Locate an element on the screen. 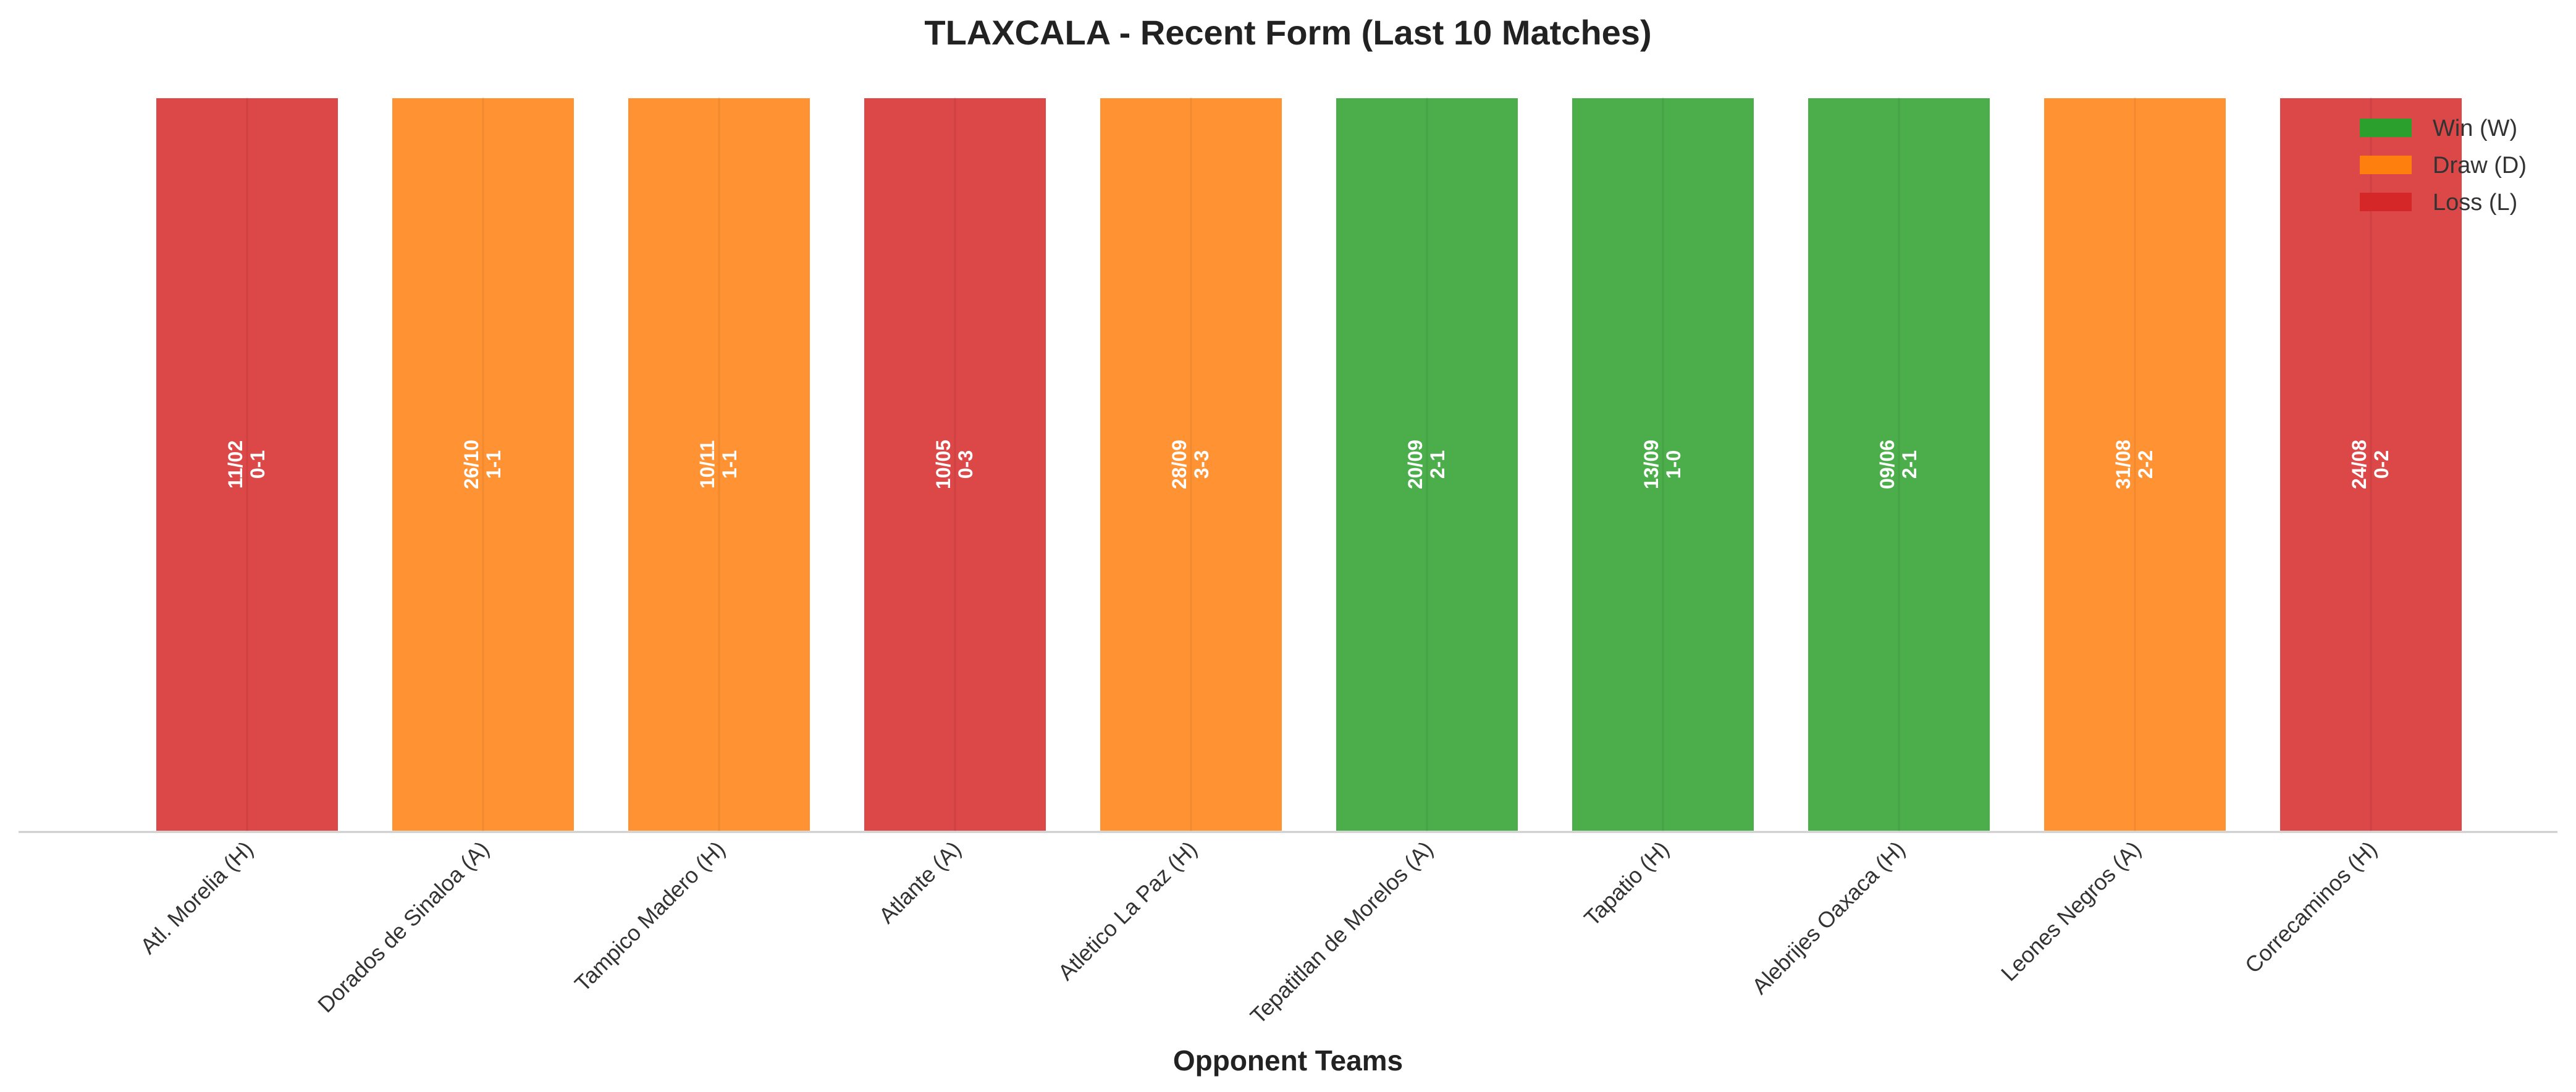 This screenshot has height=1092, width=2576. x-tick-label: Correcaminos (H) is located at coordinates (2311, 907).